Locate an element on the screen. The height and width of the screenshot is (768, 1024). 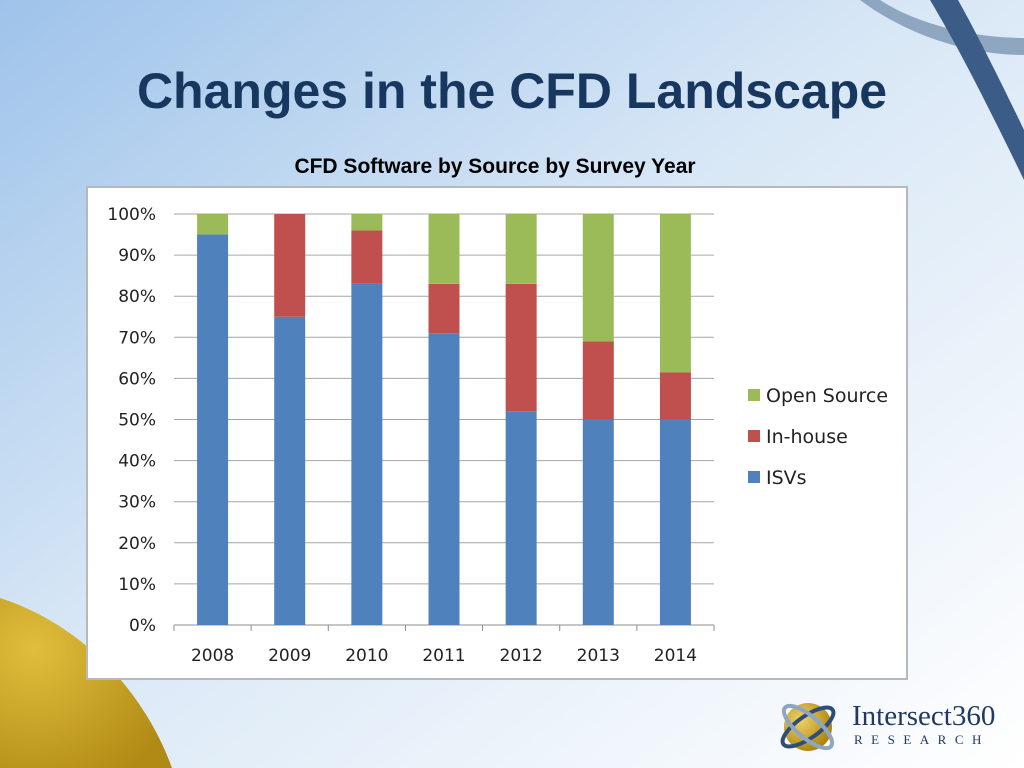
legend-label-in-house: In-house is located at coordinates (807, 437).